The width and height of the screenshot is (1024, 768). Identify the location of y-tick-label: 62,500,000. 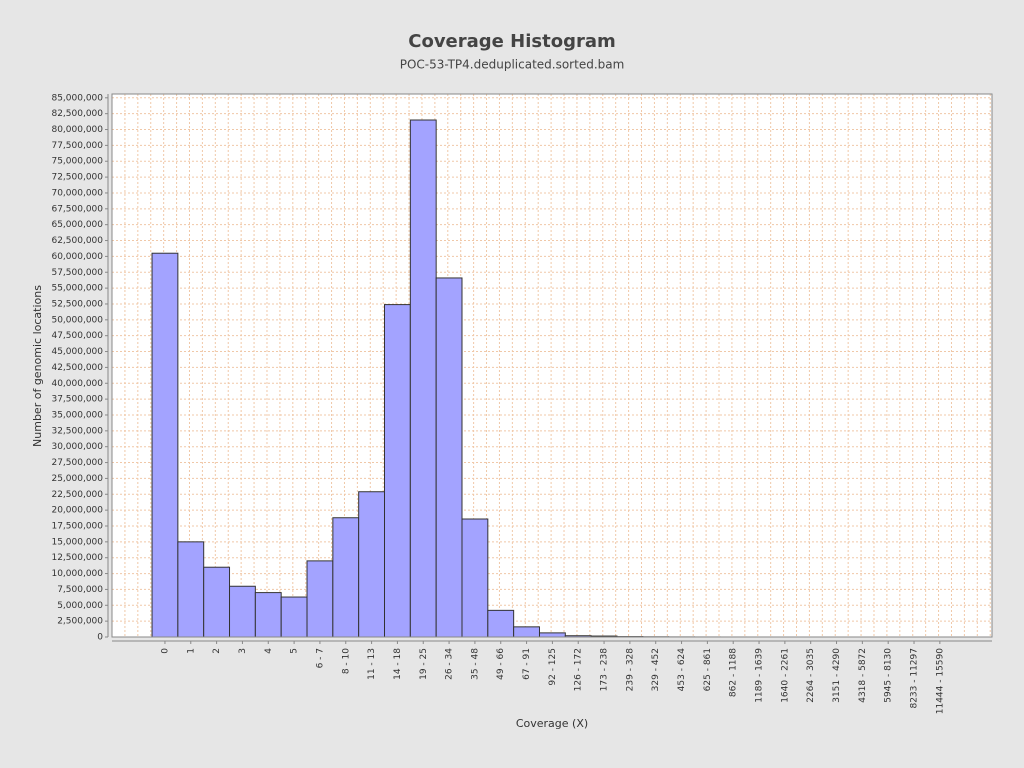
(77, 241).